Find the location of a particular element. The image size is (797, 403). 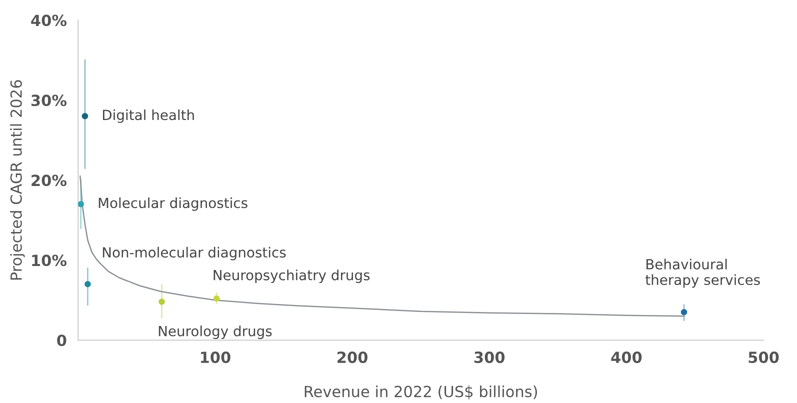

y-tick-label: 0 is located at coordinates (61, 340).